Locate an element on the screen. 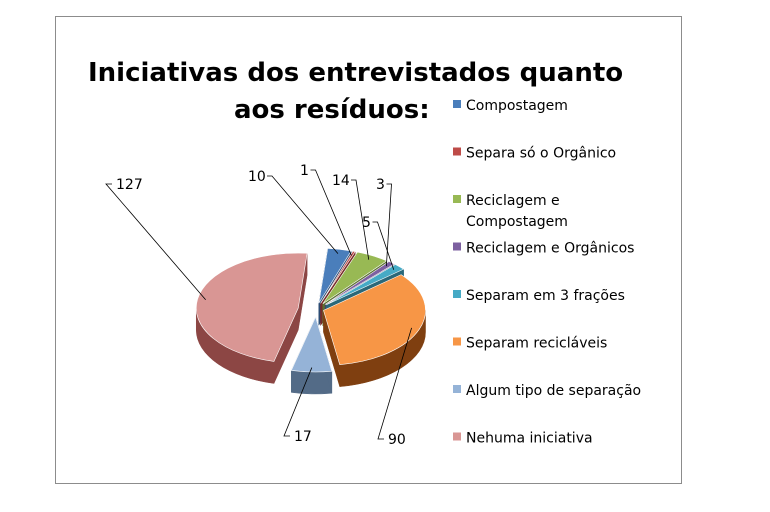 The image size is (770, 512). legend-label-1: Compostagem is located at coordinates (517, 106).